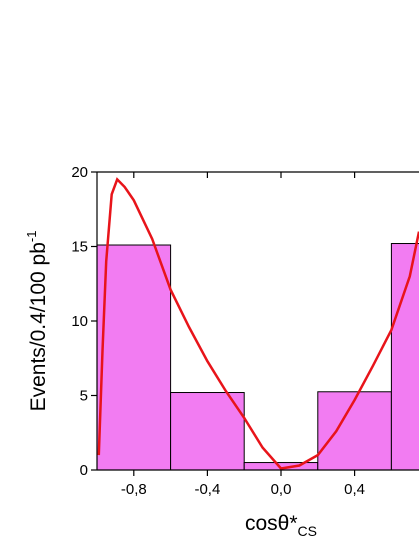  What do you see at coordinates (271, 523) in the screenshot?
I see `x-label-text: cosθ*` at bounding box center [271, 523].